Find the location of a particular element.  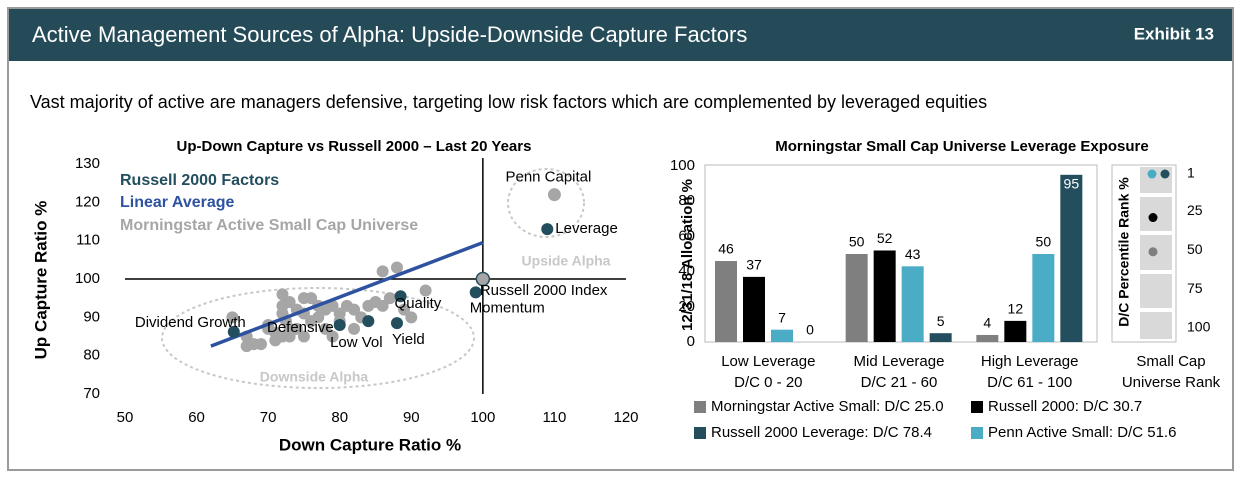

legend-entry: Russell 2000 Leverage: D/C 78.4 is located at coordinates (821, 432).